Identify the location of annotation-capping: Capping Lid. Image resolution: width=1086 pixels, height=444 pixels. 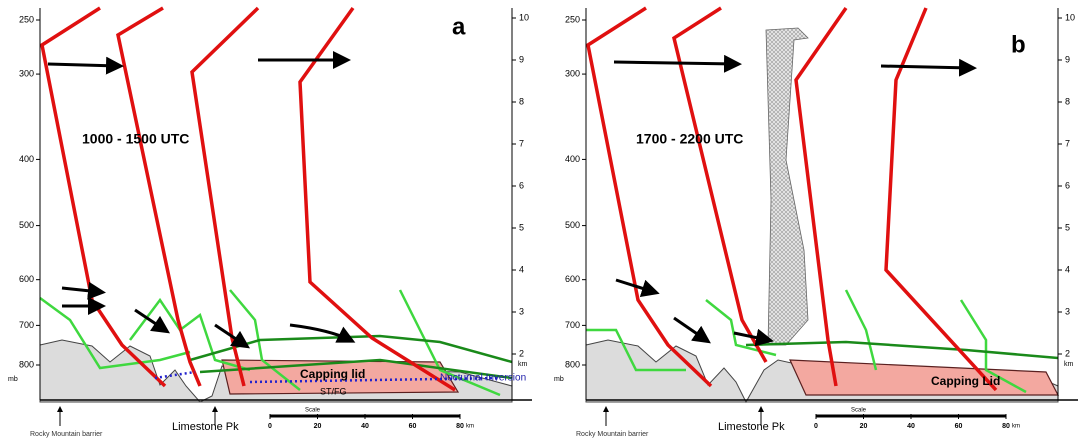
(965, 381).